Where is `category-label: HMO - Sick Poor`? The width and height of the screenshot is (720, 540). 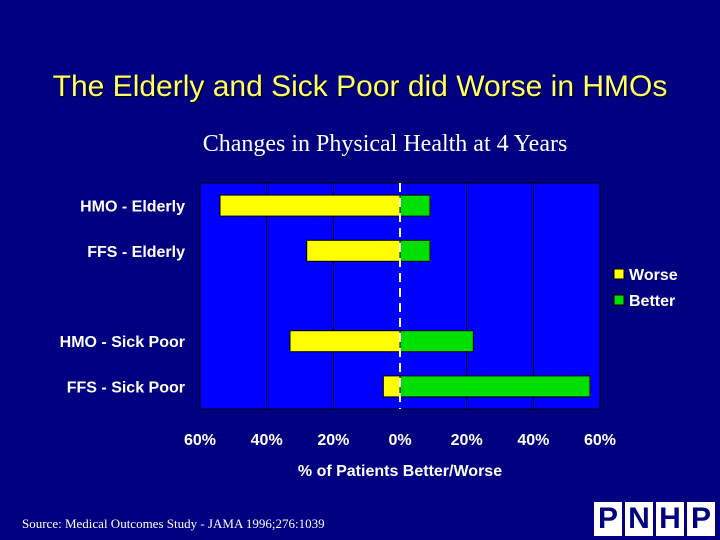 category-label: HMO - Sick Poor is located at coordinates (122, 342).